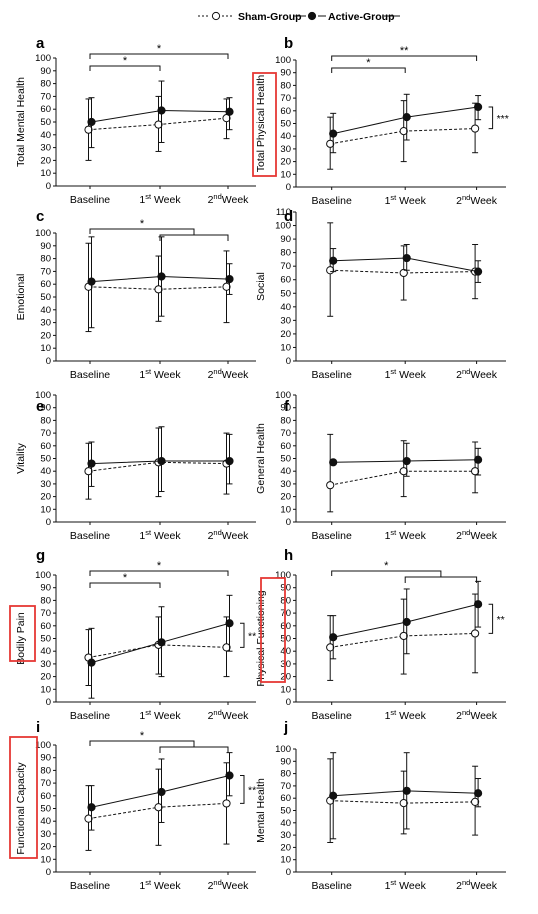 The height and width of the screenshot is (914, 538). I want to click on y-axis-label: Emotional, so click(21, 297).